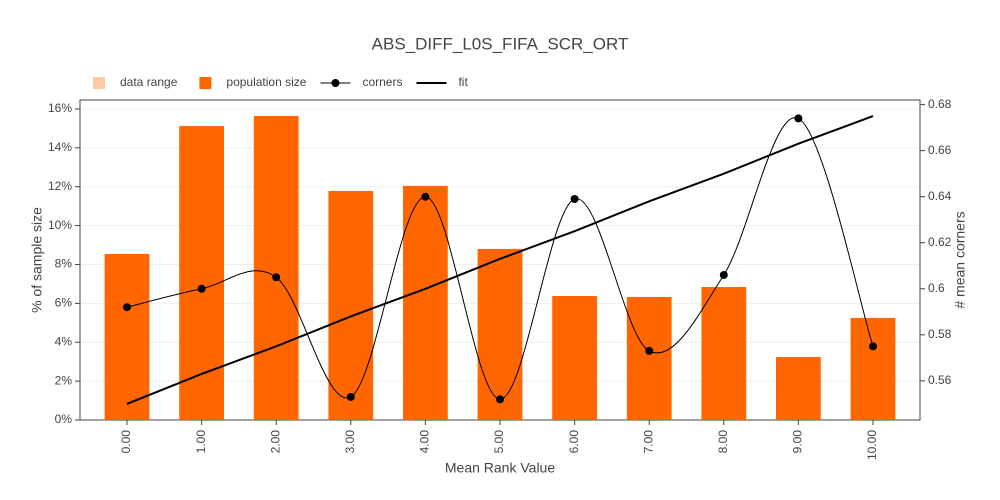 The width and height of the screenshot is (1000, 500). I want to click on x-tick-label: 3.00, so click(350, 442).